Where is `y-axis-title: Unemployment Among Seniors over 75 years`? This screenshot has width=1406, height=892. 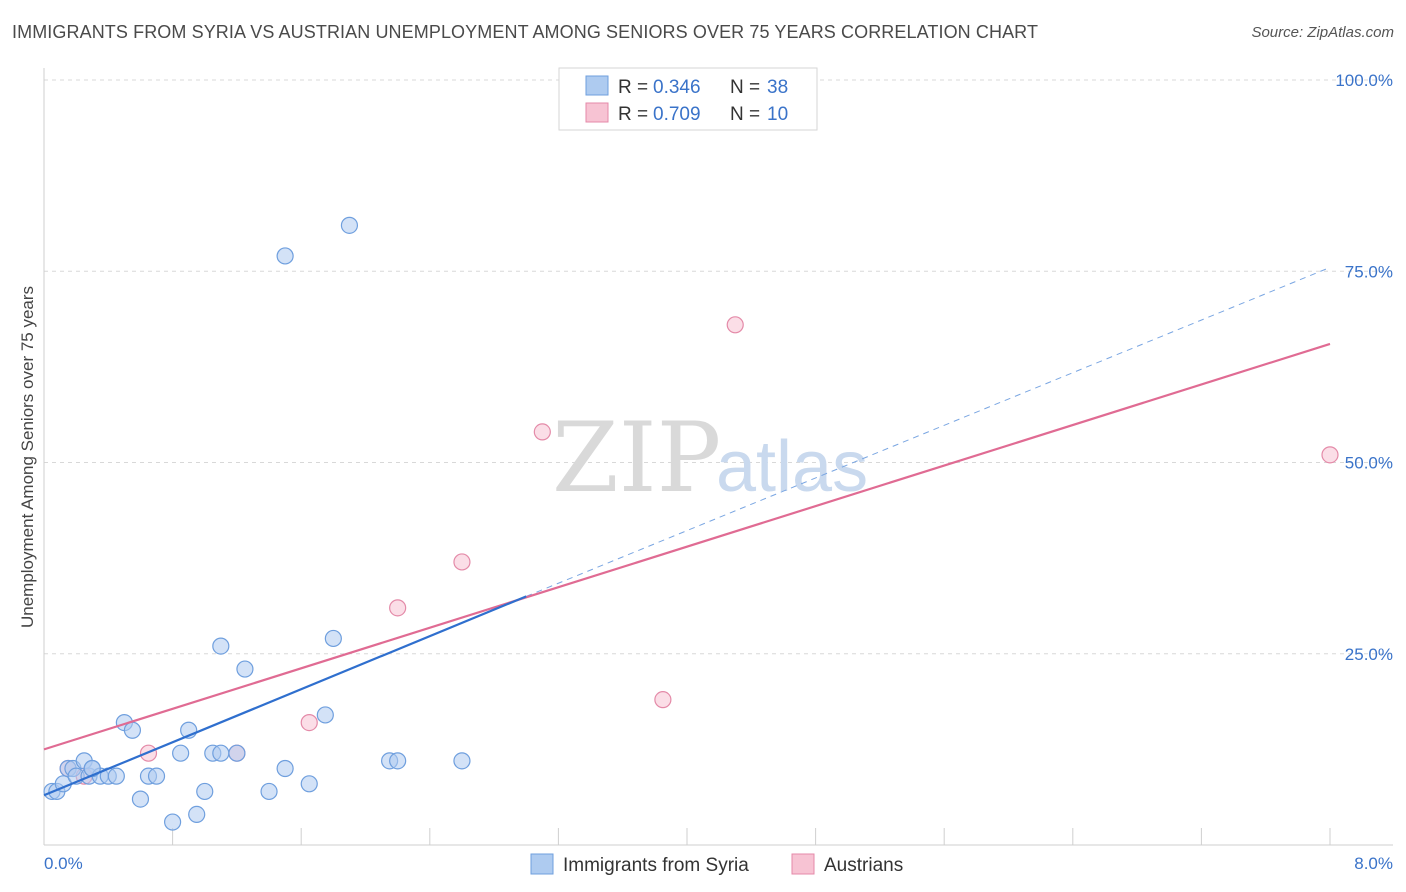 y-axis-title: Unemployment Among Seniors over 75 years is located at coordinates (27, 457).